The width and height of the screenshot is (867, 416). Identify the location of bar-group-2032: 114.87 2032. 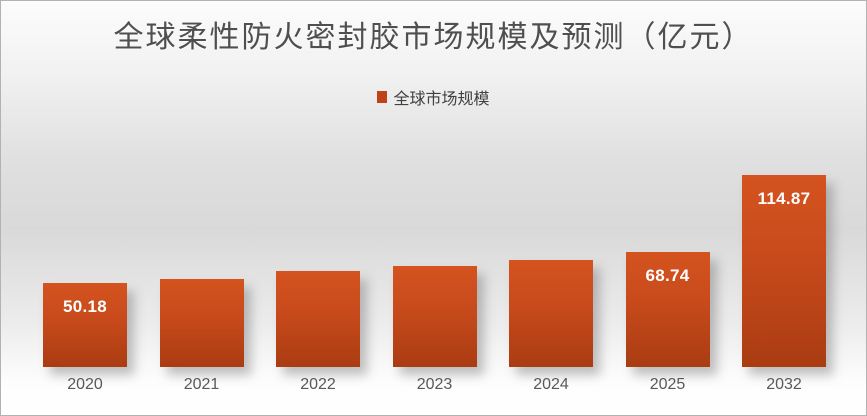
(784, 286).